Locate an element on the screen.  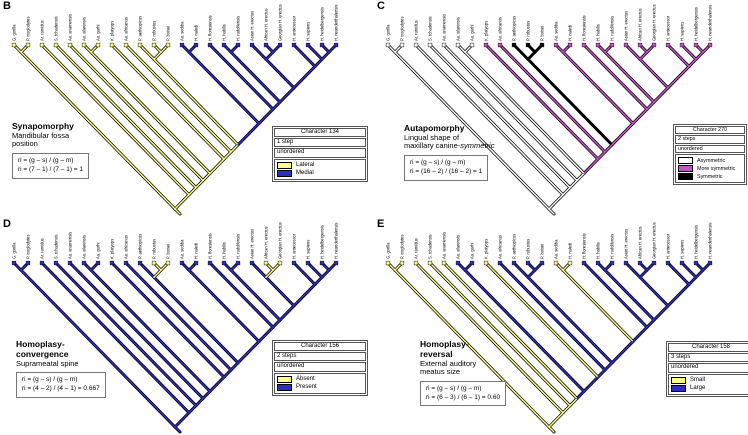
legend-state-row: Lateral is located at coordinates (320, 165).